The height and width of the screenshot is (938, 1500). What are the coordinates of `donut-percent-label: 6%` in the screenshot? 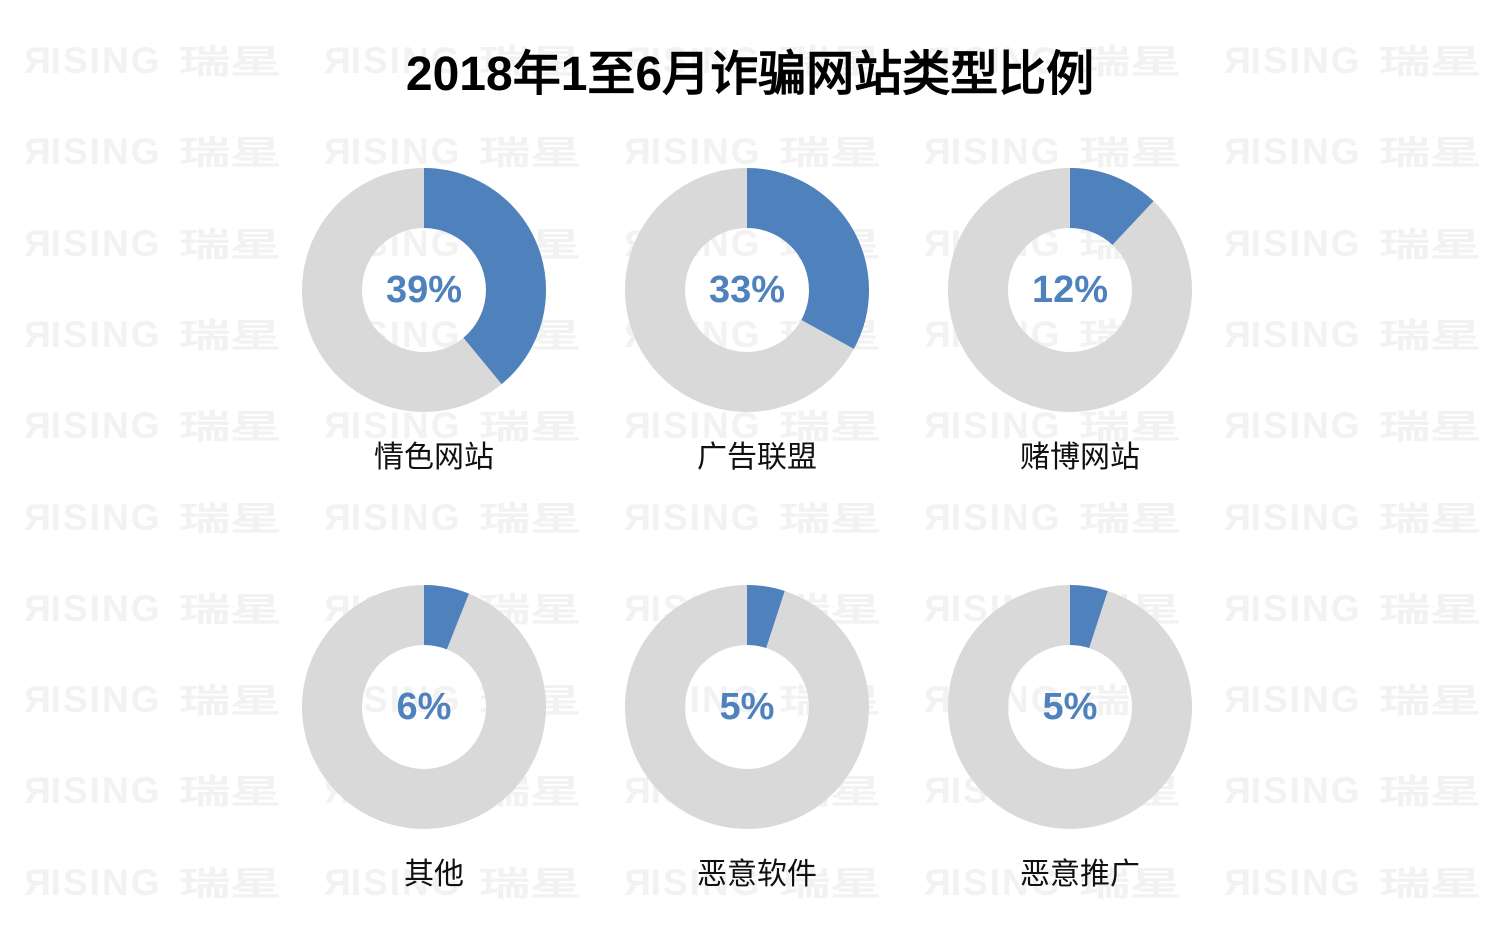 It's located at (424, 707).